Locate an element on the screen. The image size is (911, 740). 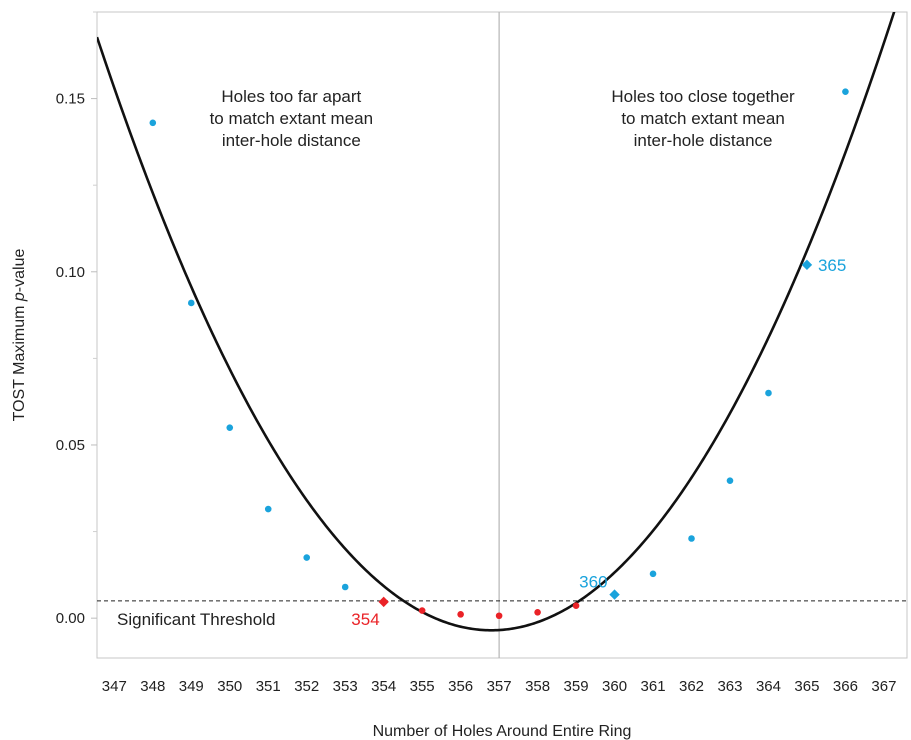
annotation-line: Holes too far apart is located at coordinates (291, 96).